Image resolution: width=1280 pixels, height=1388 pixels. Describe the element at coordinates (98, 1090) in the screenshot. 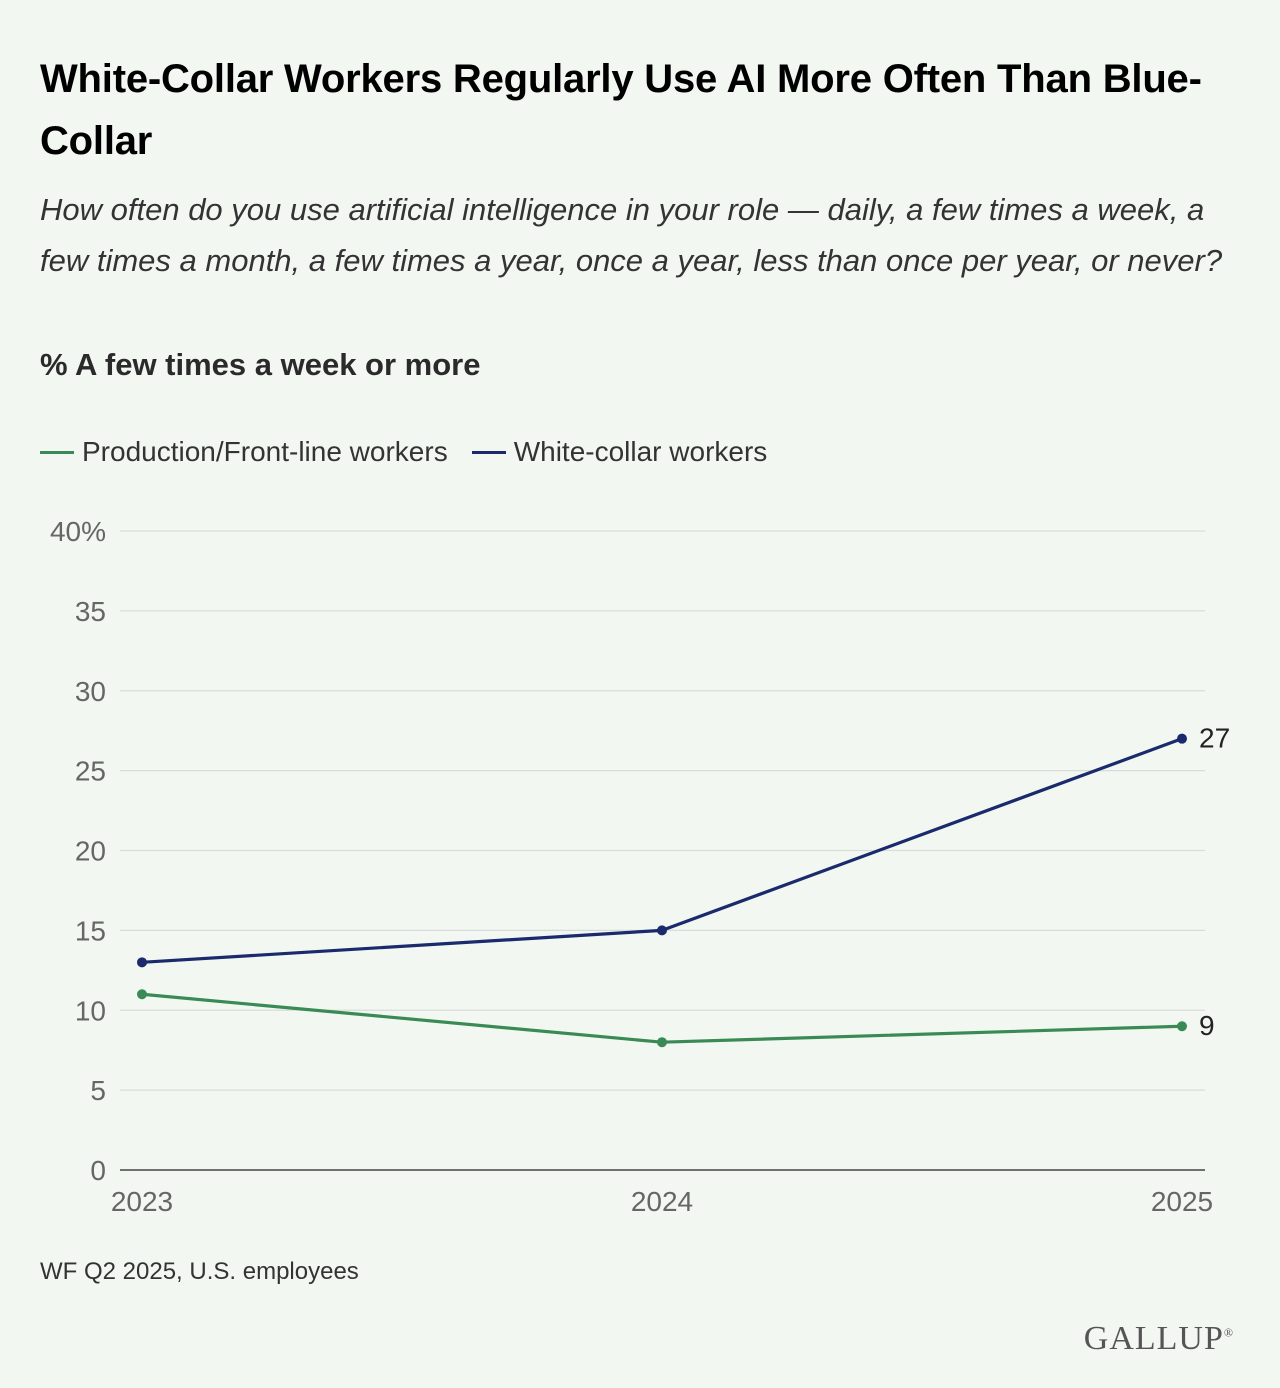

I see `y-tick-label: 5` at that location.